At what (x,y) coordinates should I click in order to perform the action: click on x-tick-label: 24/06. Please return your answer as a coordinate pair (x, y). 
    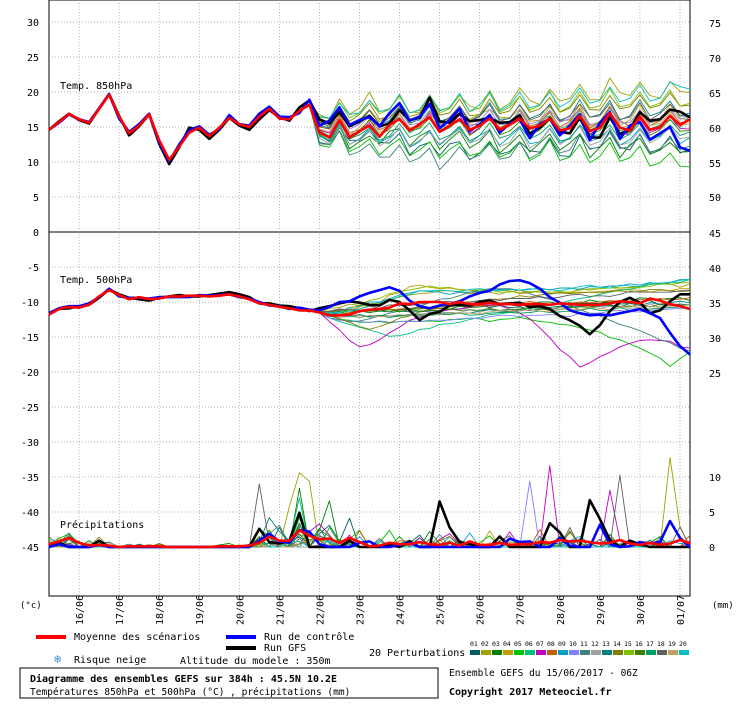
    Looking at the image, I should click on (401, 610).